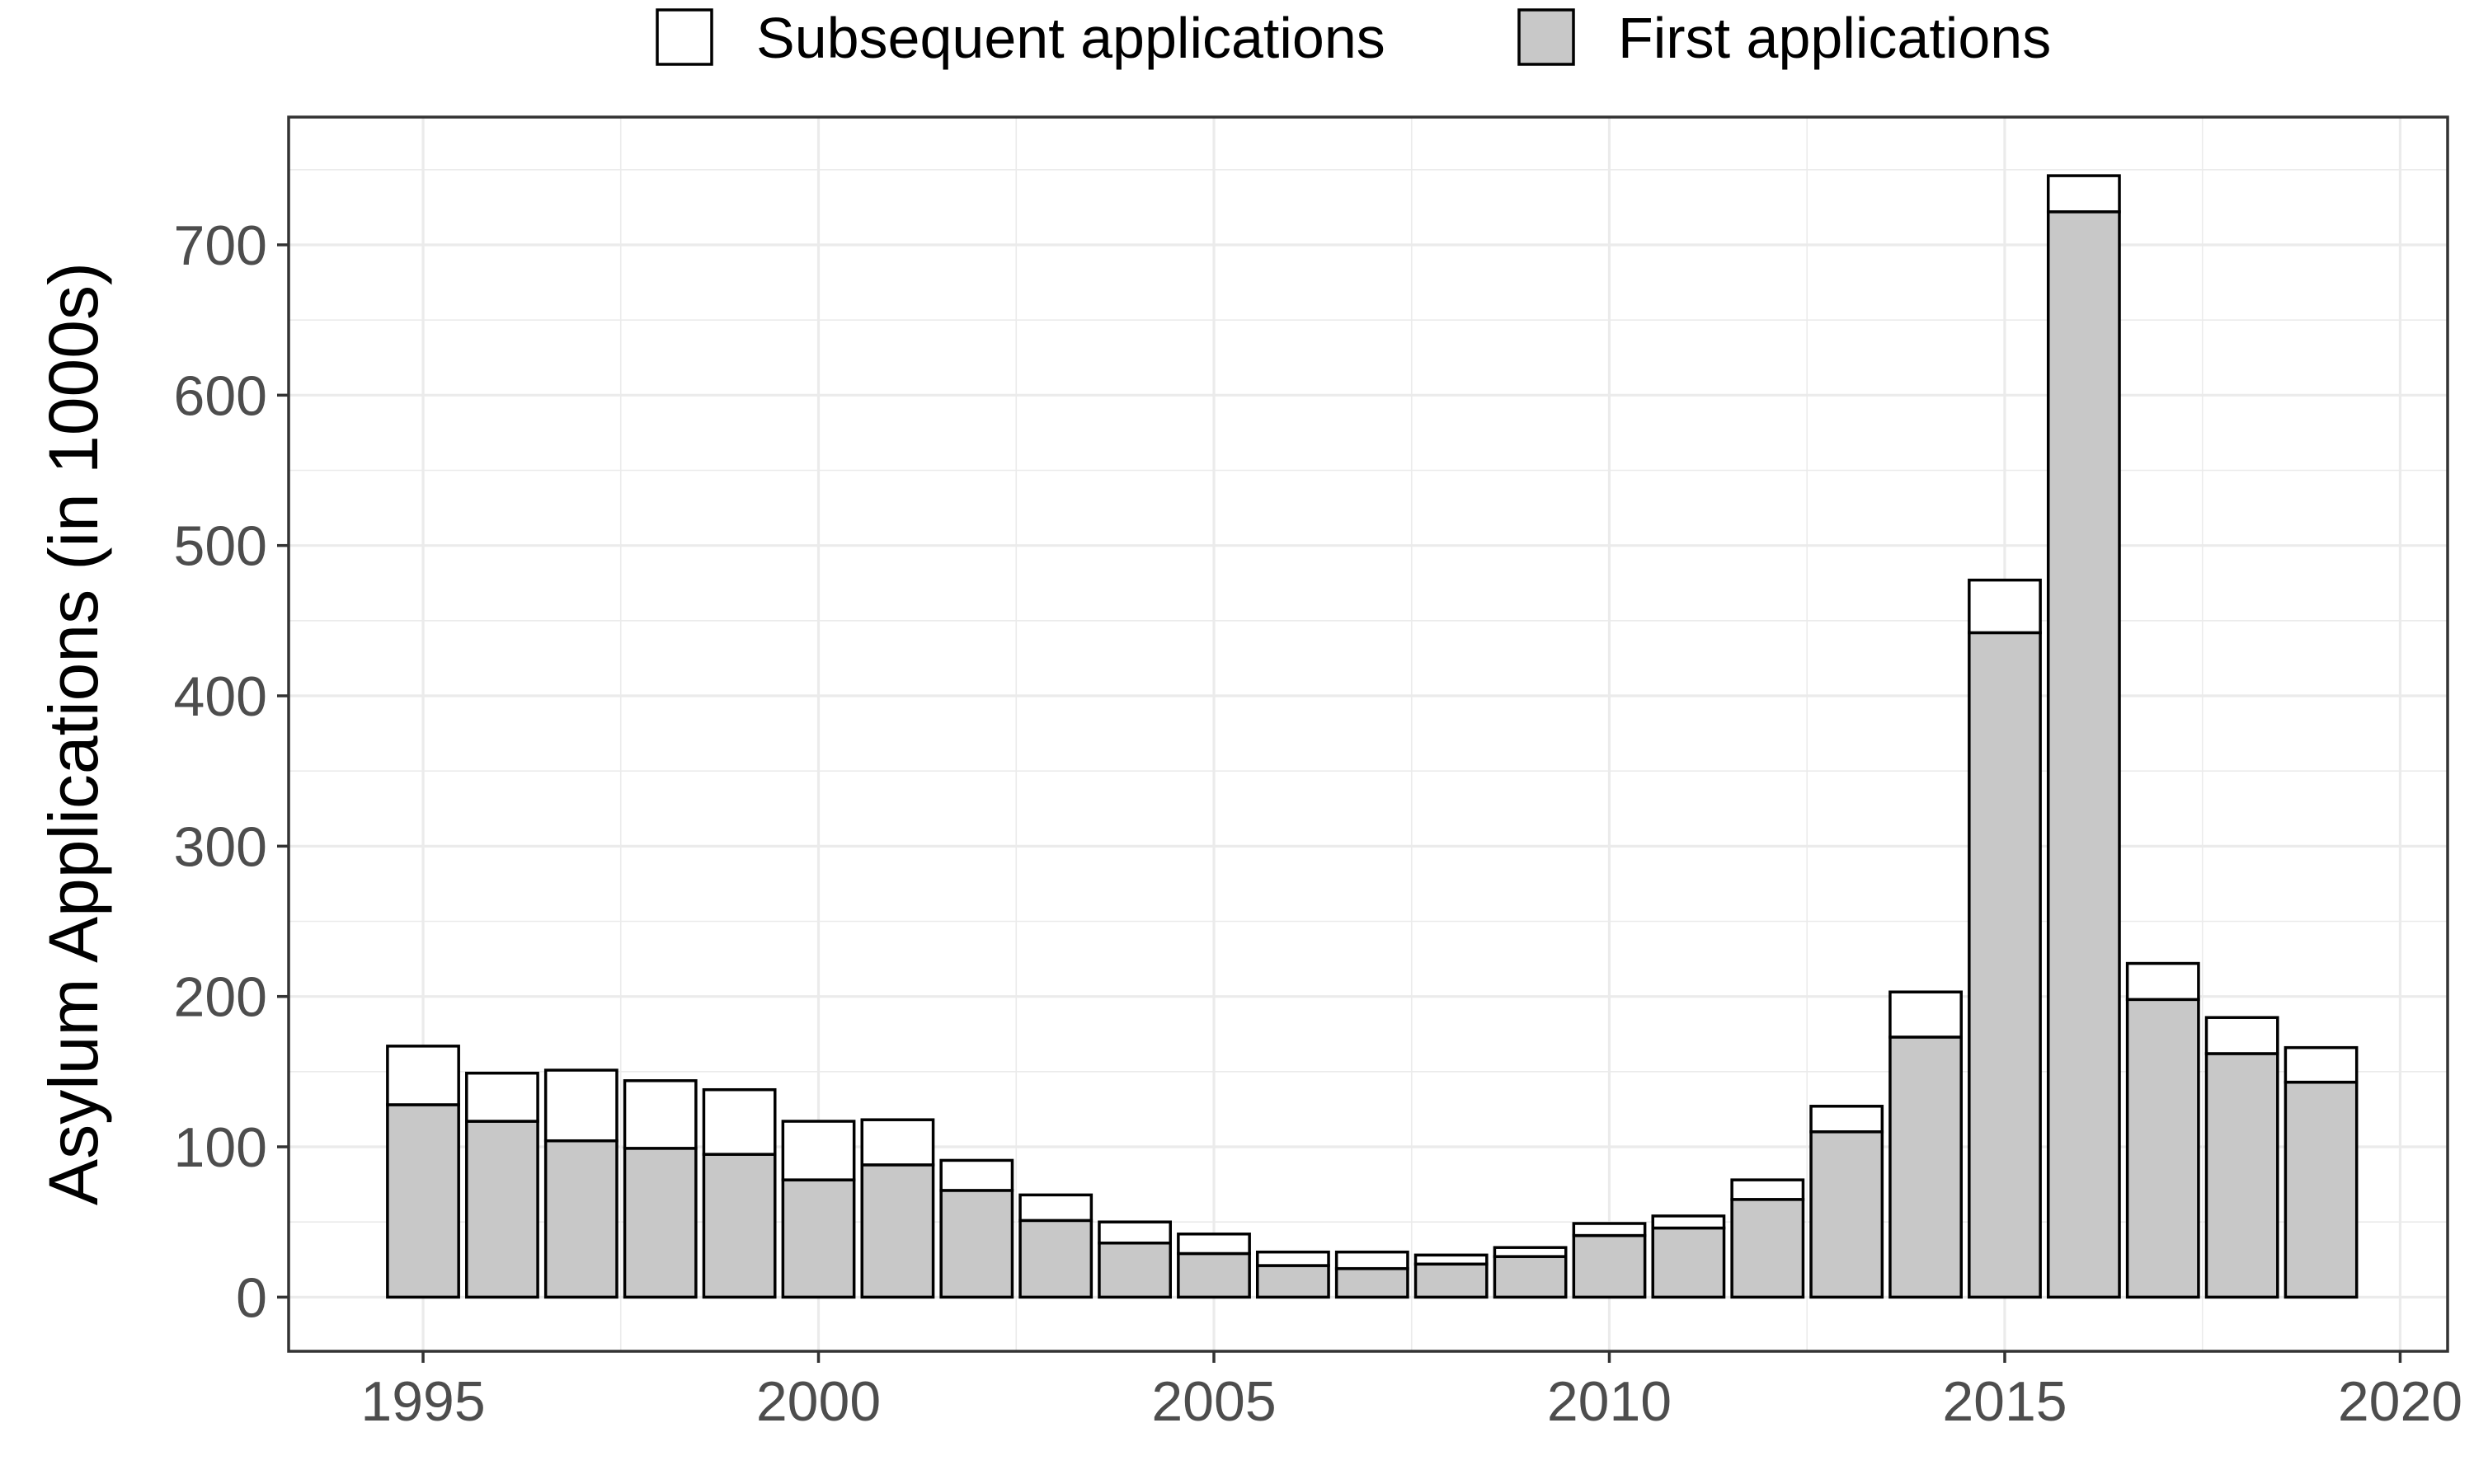 The height and width of the screenshot is (1484, 2474). I want to click on bar-subsequent-applications-2008, so click(1451, 1259).